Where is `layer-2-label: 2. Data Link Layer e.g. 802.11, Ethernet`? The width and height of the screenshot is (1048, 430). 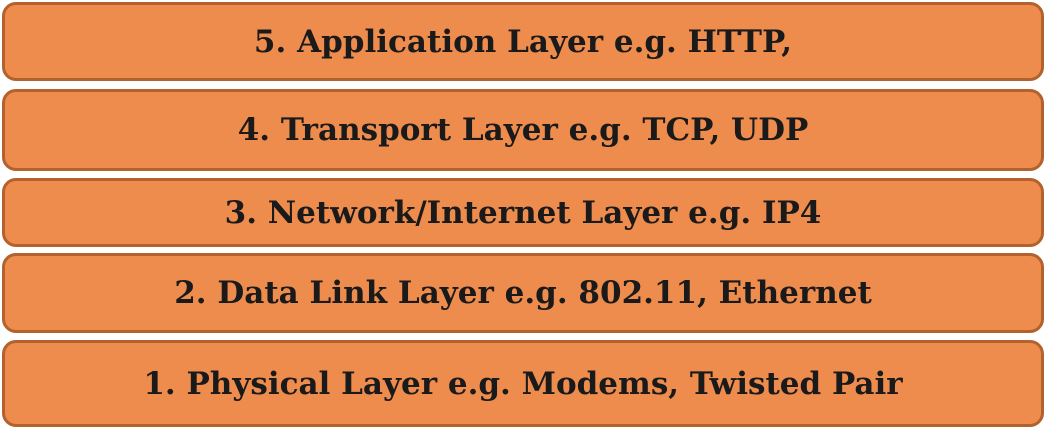
layer-2-label: 2. Data Link Layer e.g. 802.11, Ethernet is located at coordinates (523, 293).